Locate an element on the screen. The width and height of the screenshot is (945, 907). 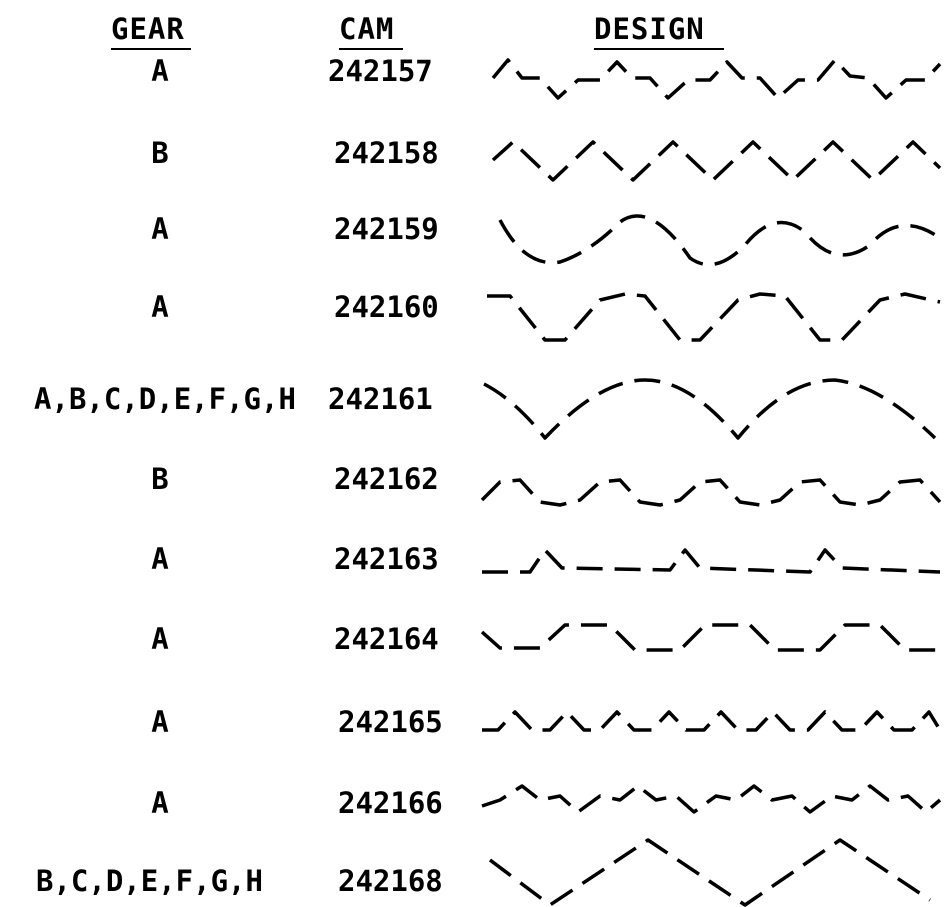
gear-label: B,C,D,E,F,G,H is located at coordinates (149, 881).